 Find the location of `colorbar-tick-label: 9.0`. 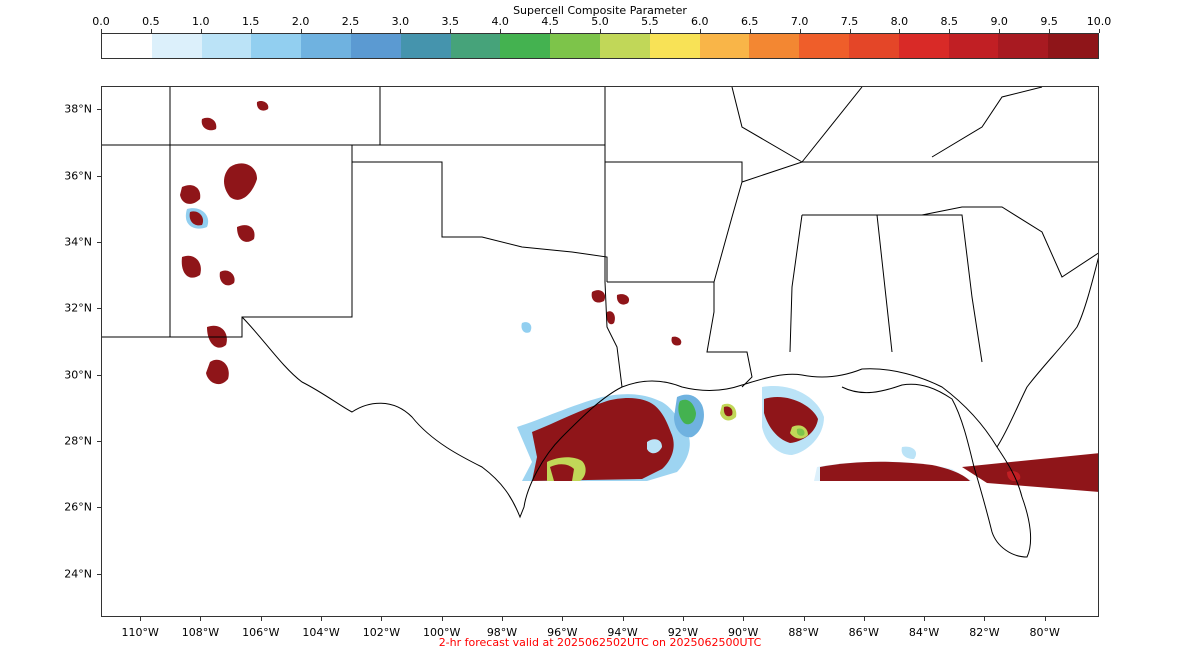

colorbar-tick-label: 9.0 is located at coordinates (999, 21).